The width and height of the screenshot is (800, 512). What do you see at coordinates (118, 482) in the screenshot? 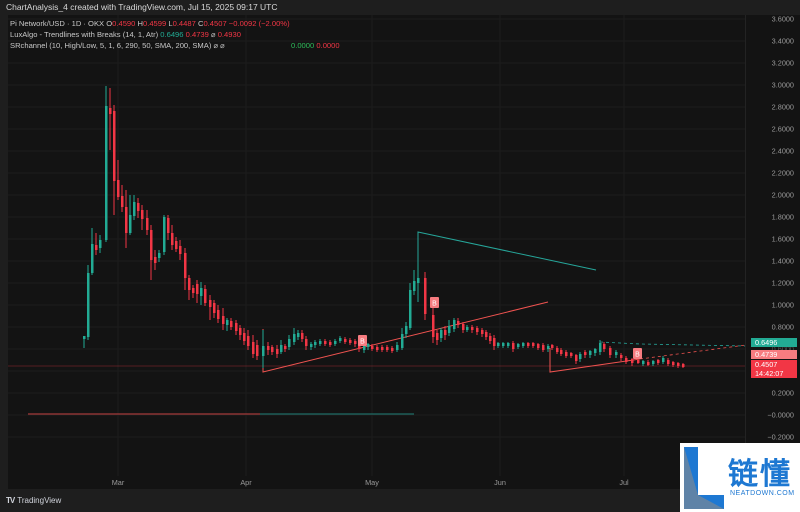
I see `x-tick: Mar` at bounding box center [118, 482].